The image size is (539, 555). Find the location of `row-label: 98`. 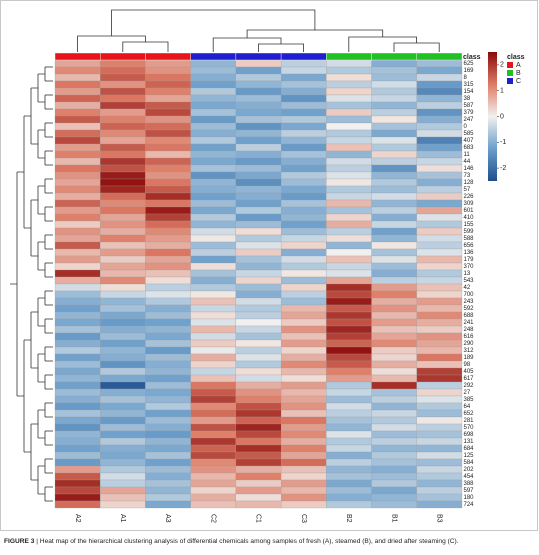

row-label: 98 is located at coordinates (467, 365).